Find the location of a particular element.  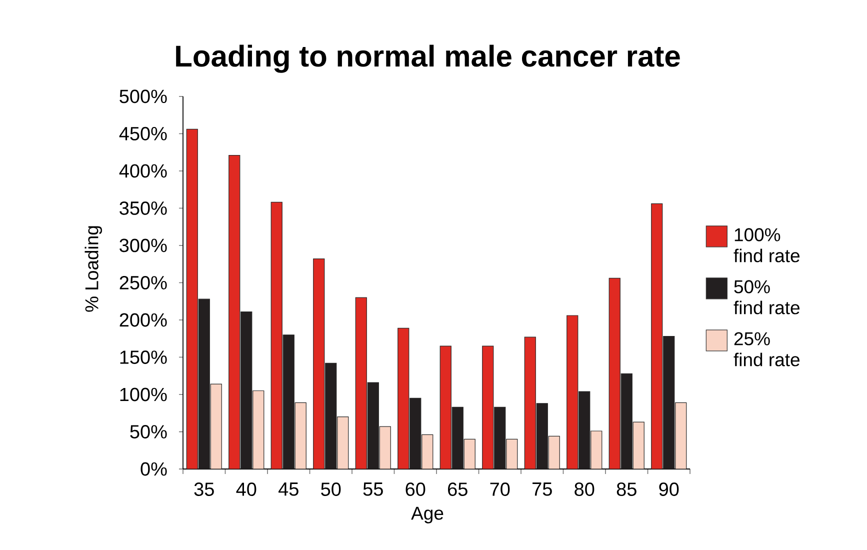

x-tick-label: 65 is located at coordinates (458, 489).